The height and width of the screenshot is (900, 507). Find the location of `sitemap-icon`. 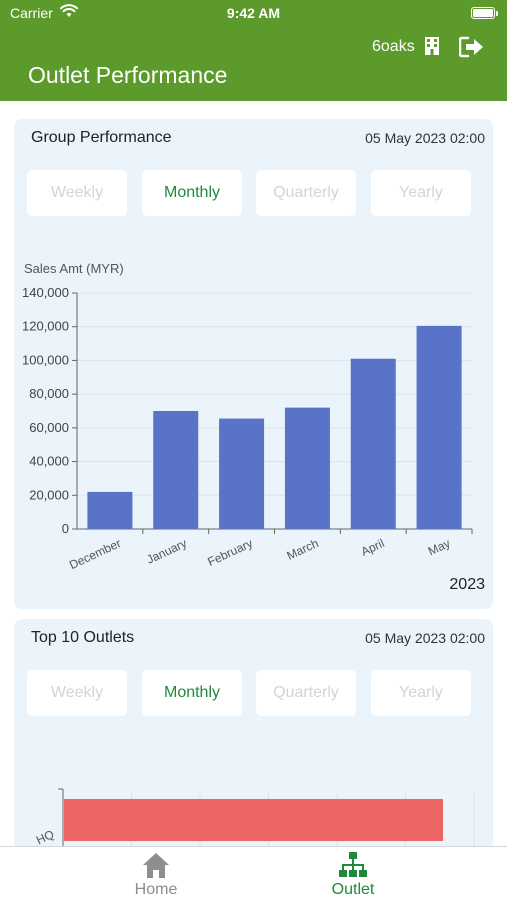

sitemap-icon is located at coordinates (353, 864).